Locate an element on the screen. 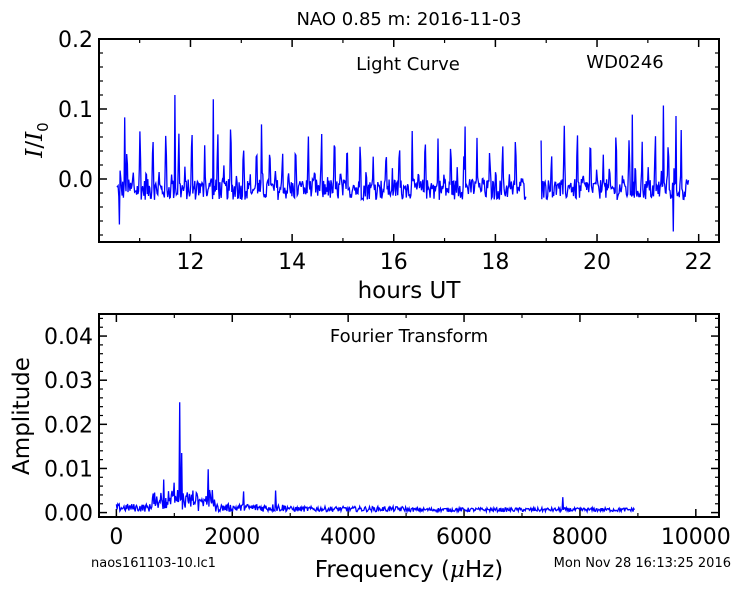 The width and height of the screenshot is (748, 593). light-curve-xtick-label: 14 is located at coordinates (292, 262).